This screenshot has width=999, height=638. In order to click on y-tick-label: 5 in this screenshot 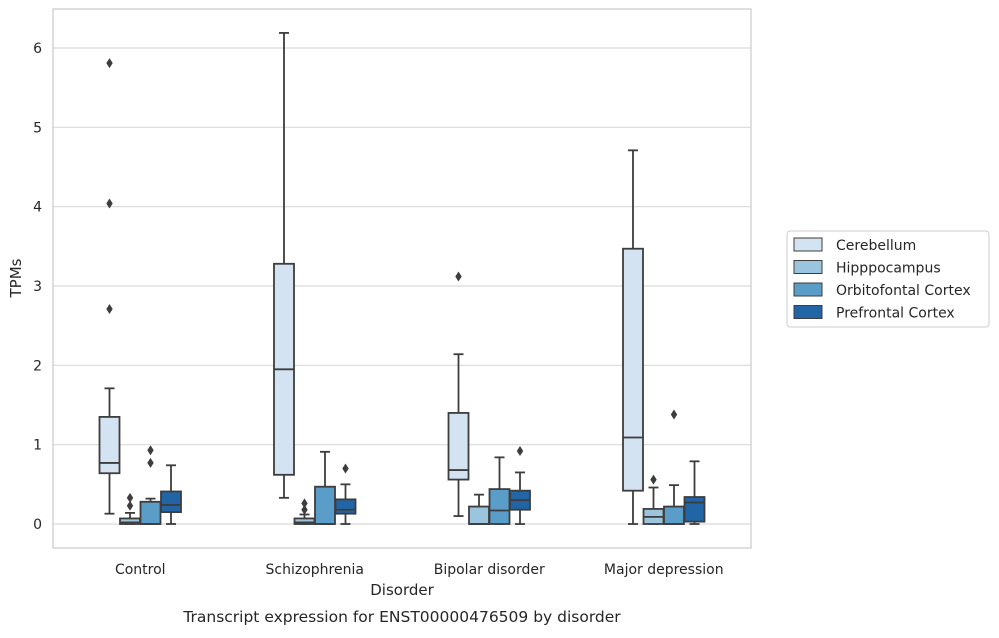, I will do `click(37, 128)`.